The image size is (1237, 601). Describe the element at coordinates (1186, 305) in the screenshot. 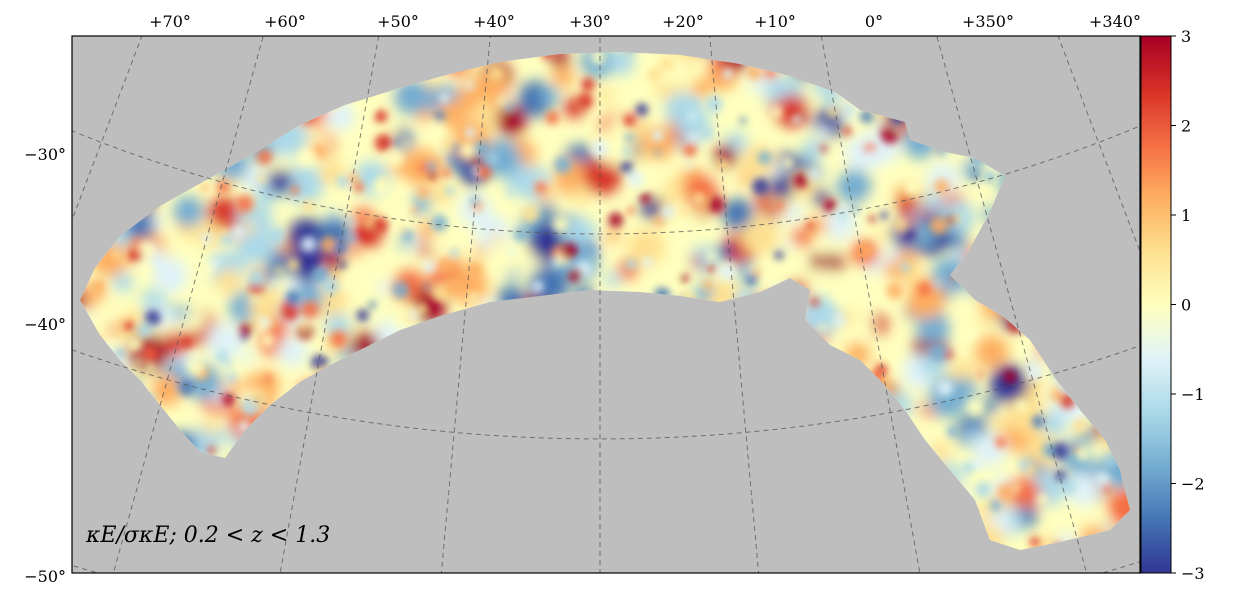

I see `colorbar-tick-label: 0` at that location.